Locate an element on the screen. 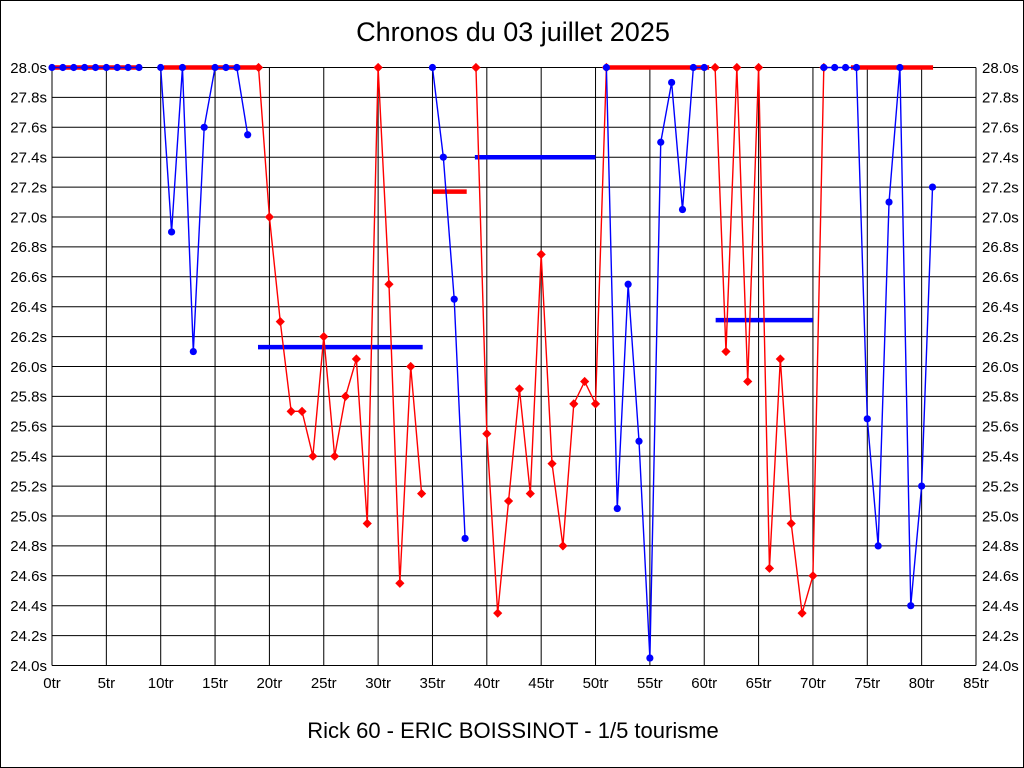 The height and width of the screenshot is (768, 1024). y-tick-label-right: 25.4s is located at coordinates (1000, 456).